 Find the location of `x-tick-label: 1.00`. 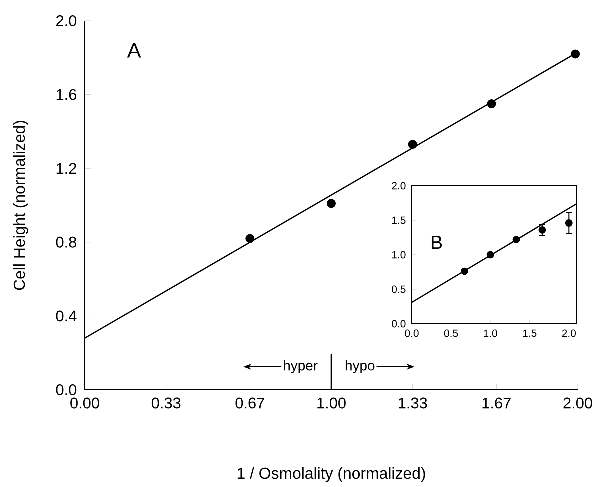

x-tick-label: 1.00 is located at coordinates (332, 403).